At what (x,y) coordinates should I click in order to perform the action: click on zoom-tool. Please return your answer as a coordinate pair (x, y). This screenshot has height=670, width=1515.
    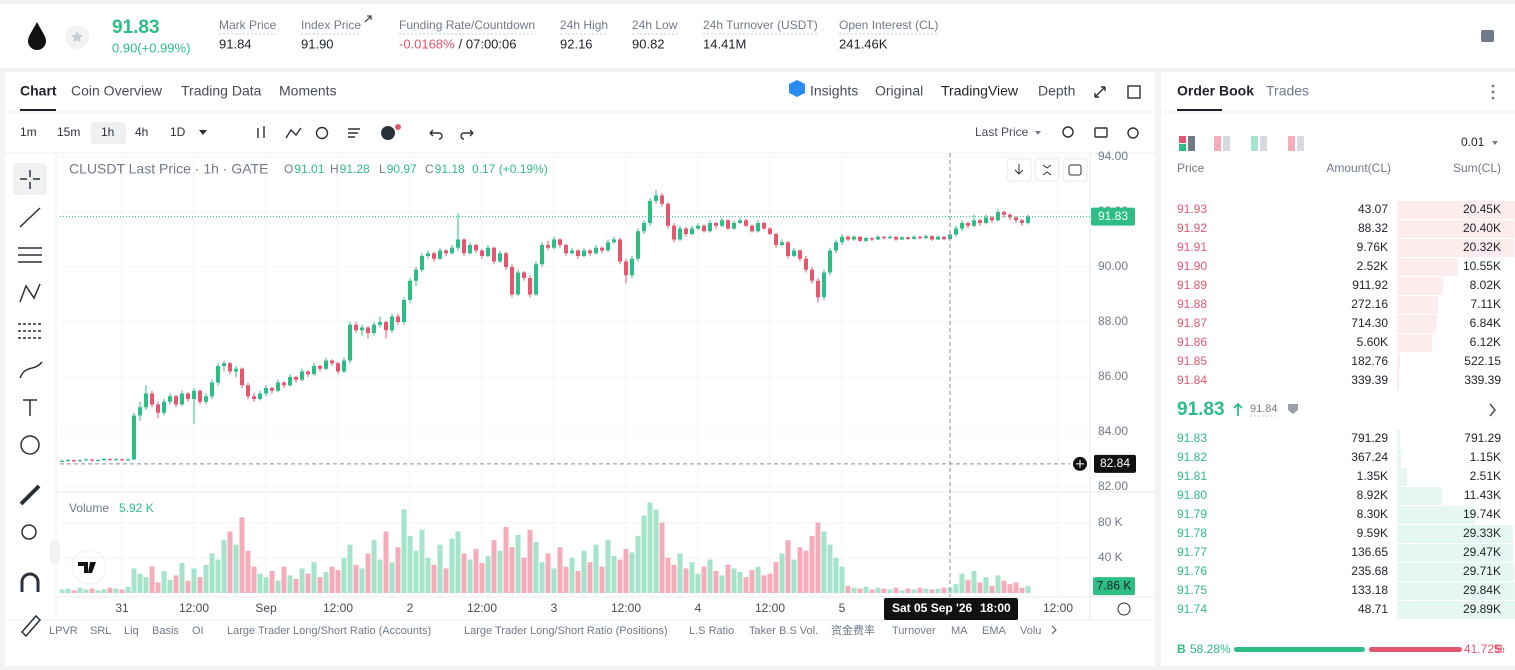
    Looking at the image, I should click on (29, 532).